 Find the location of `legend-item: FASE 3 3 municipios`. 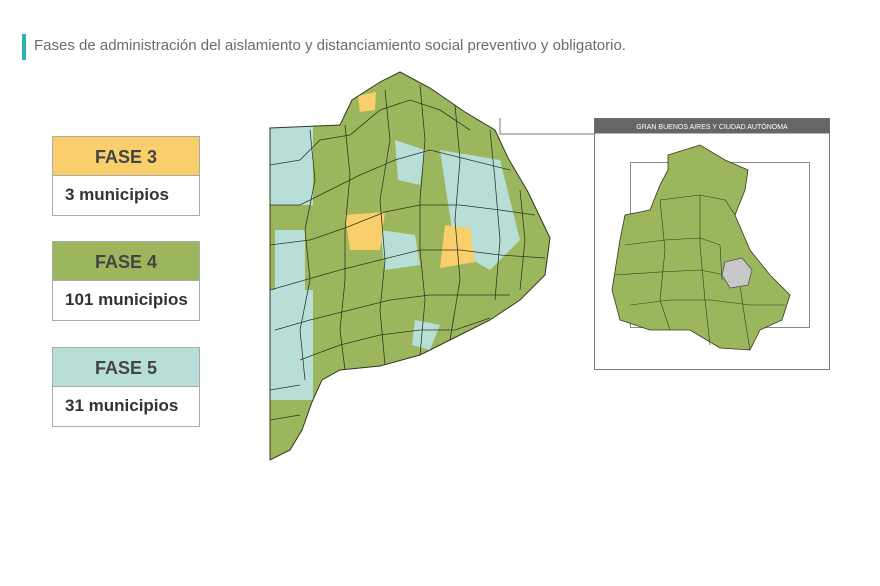

legend-item: FASE 3 3 municipios is located at coordinates (126, 176).